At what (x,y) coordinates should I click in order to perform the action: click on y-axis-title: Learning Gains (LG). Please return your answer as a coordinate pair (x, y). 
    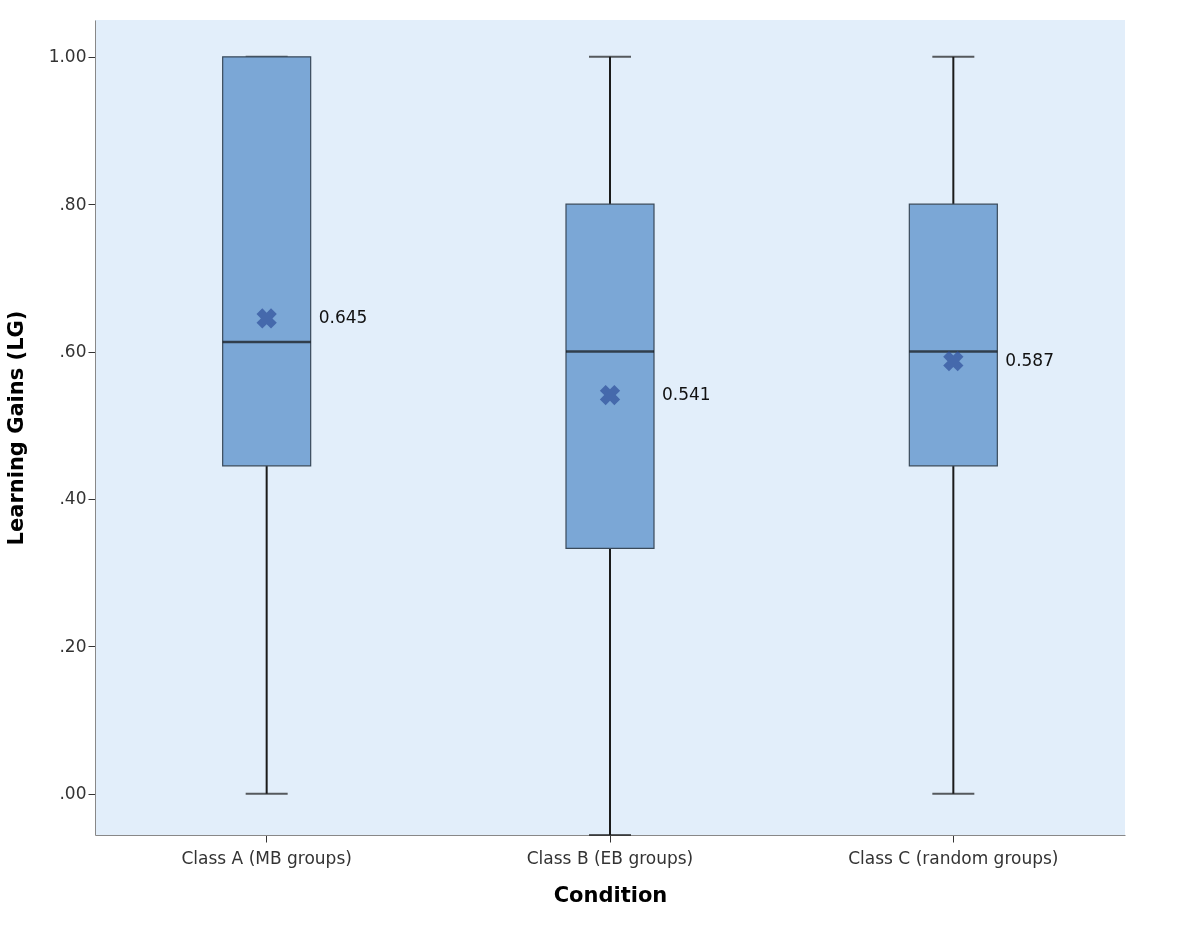
    Looking at the image, I should click on (15, 428).